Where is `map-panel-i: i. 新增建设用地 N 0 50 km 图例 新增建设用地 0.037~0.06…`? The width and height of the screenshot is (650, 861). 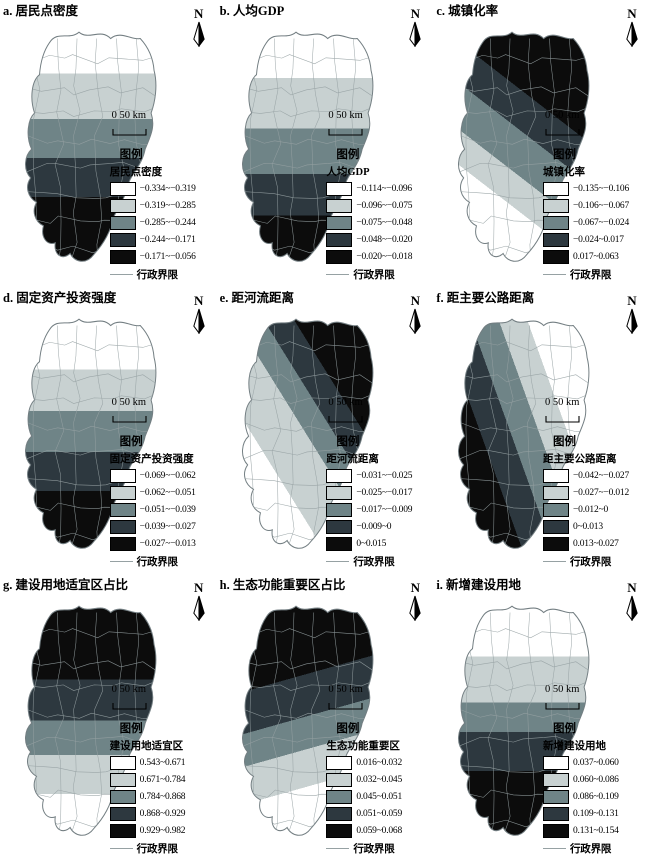 map-panel-i: i. 新增建设用地 N 0 50 km 图例 新增建设用地 0.037~0.06… is located at coordinates (541, 717).